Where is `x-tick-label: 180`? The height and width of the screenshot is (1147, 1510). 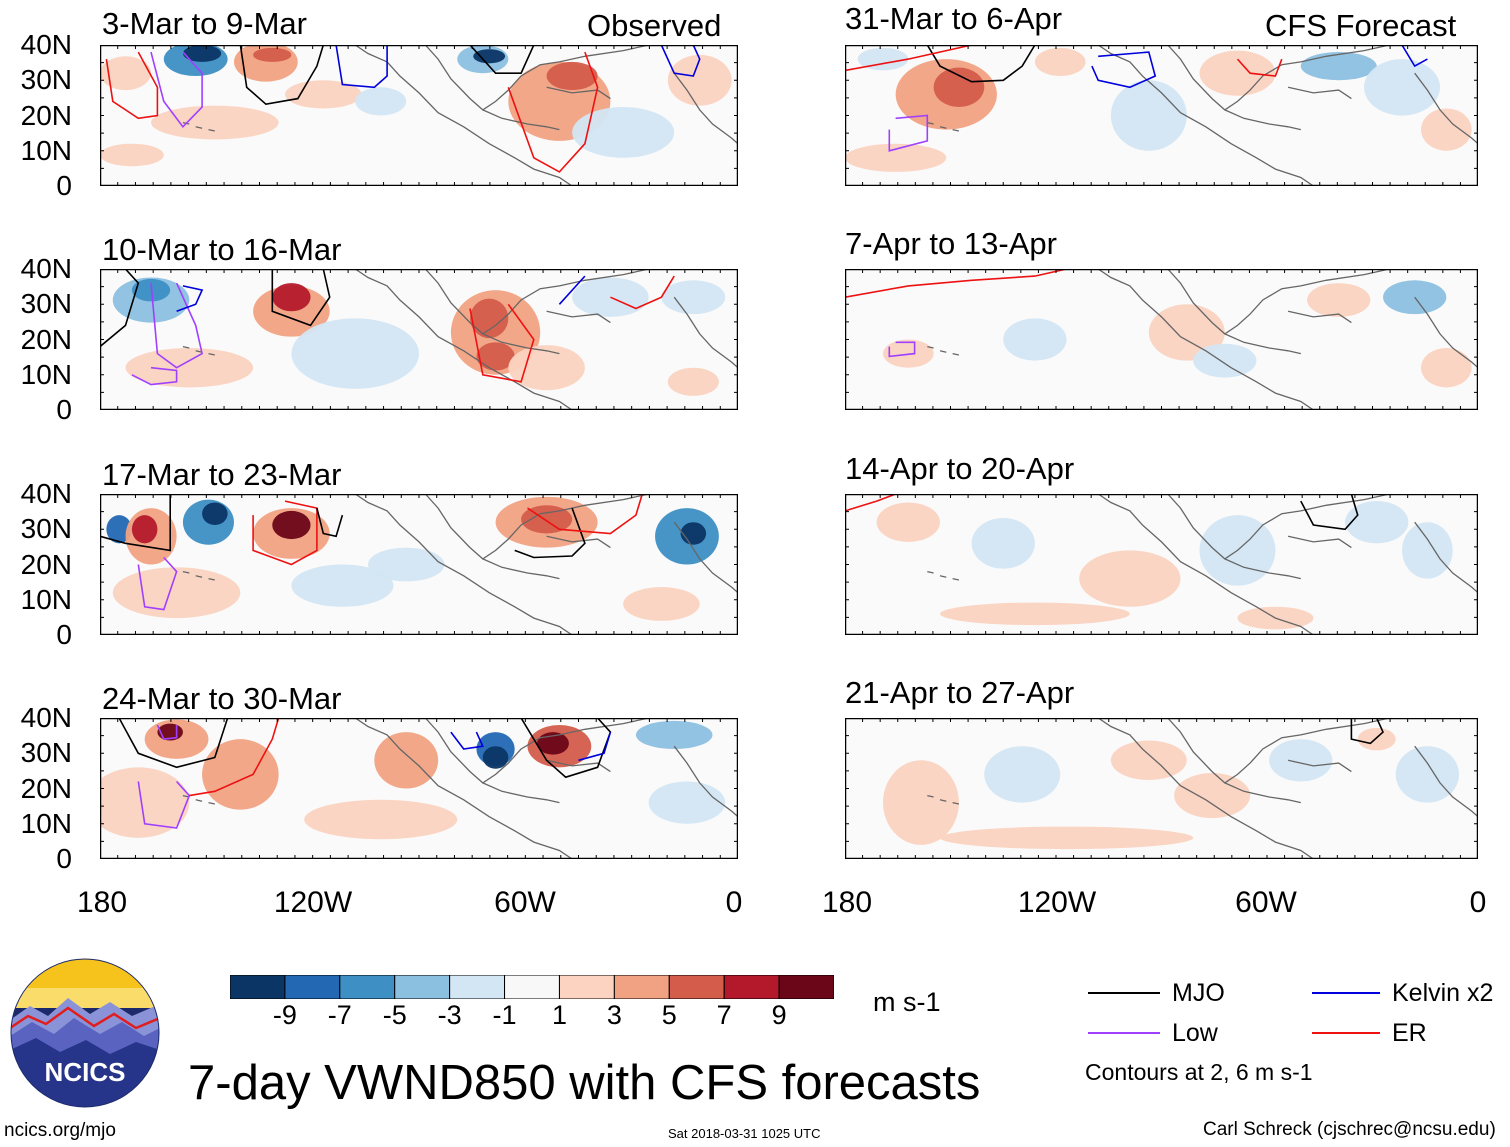
x-tick-label: 180 is located at coordinates (102, 902).